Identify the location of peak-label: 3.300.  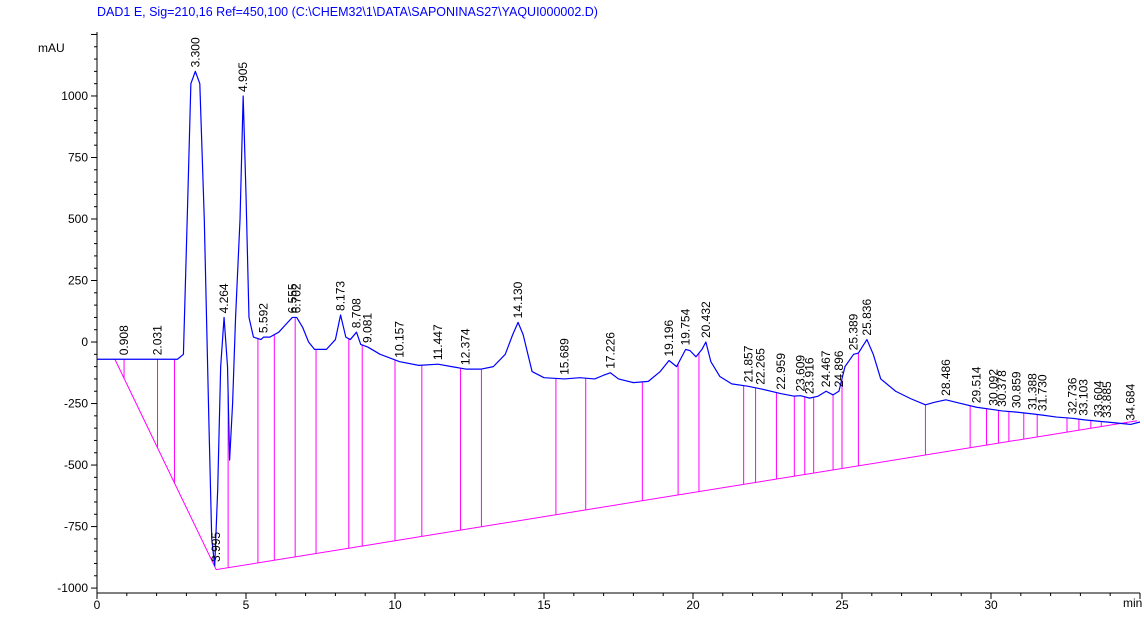
(195, 52).